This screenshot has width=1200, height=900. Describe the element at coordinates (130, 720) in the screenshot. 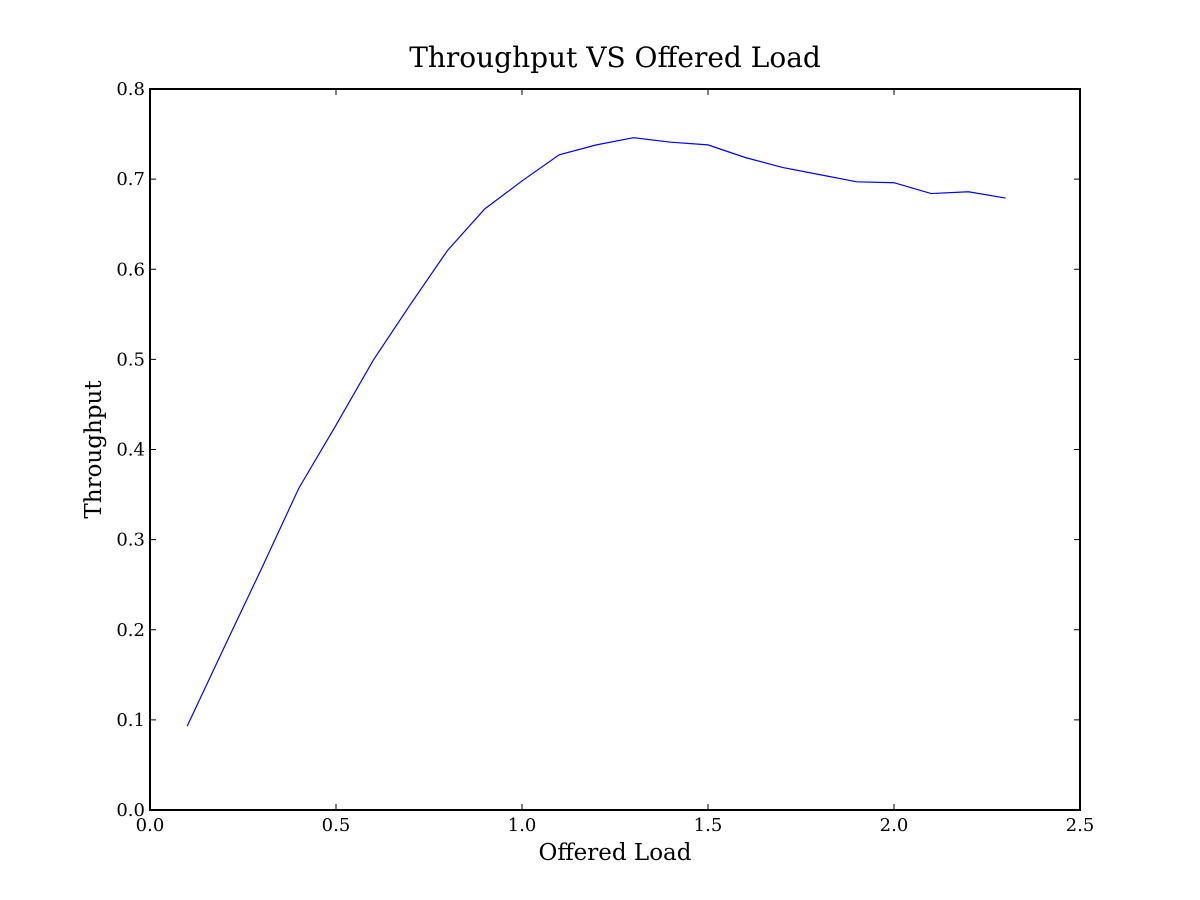

I see `y-tick-label: 0.1` at that location.